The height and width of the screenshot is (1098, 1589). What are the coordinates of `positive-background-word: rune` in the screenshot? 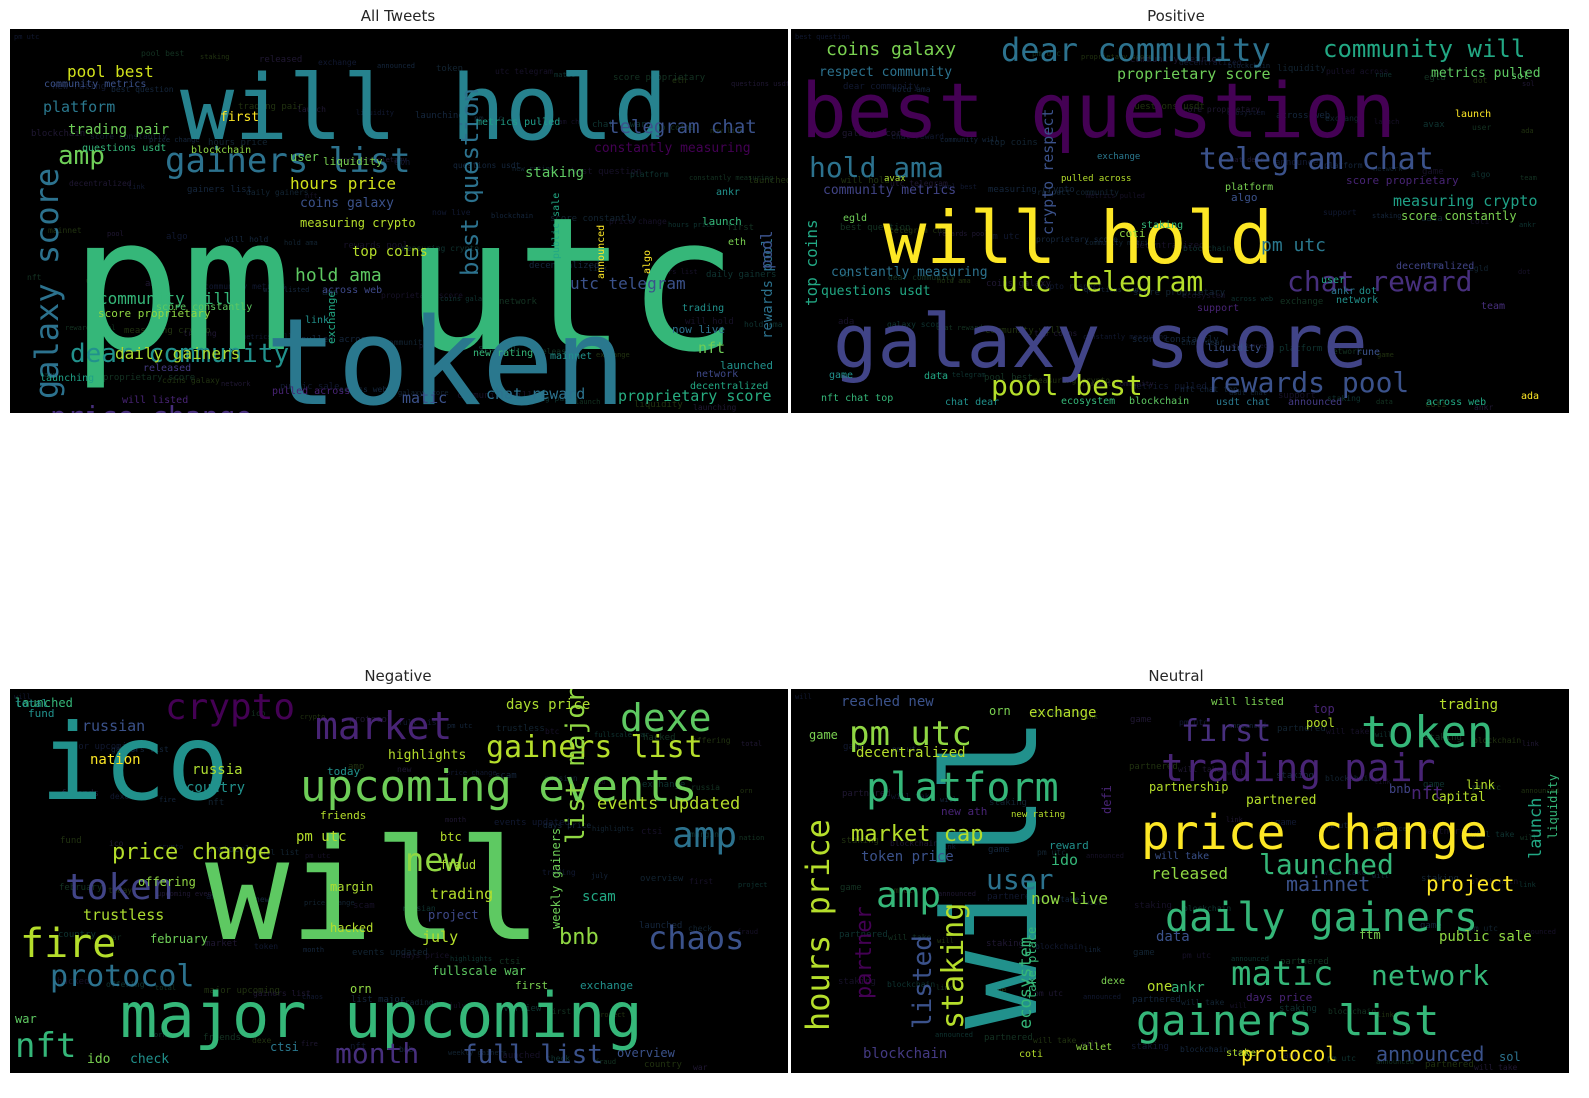 It's located at (1383, 75).